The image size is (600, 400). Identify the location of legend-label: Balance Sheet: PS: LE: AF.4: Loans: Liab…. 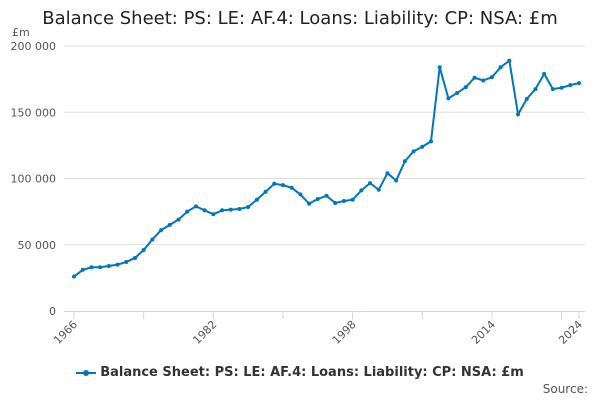
(312, 372).